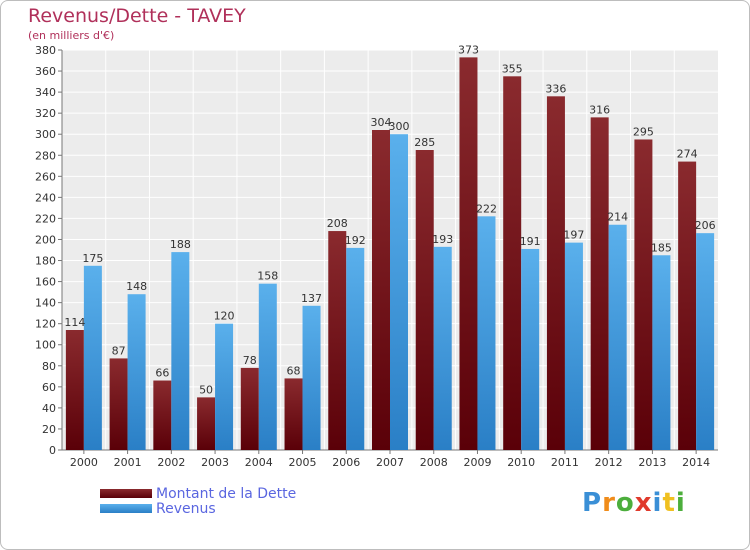  Describe the element at coordinates (424, 142) in the screenshot. I see `data-label-debt: 285` at that location.